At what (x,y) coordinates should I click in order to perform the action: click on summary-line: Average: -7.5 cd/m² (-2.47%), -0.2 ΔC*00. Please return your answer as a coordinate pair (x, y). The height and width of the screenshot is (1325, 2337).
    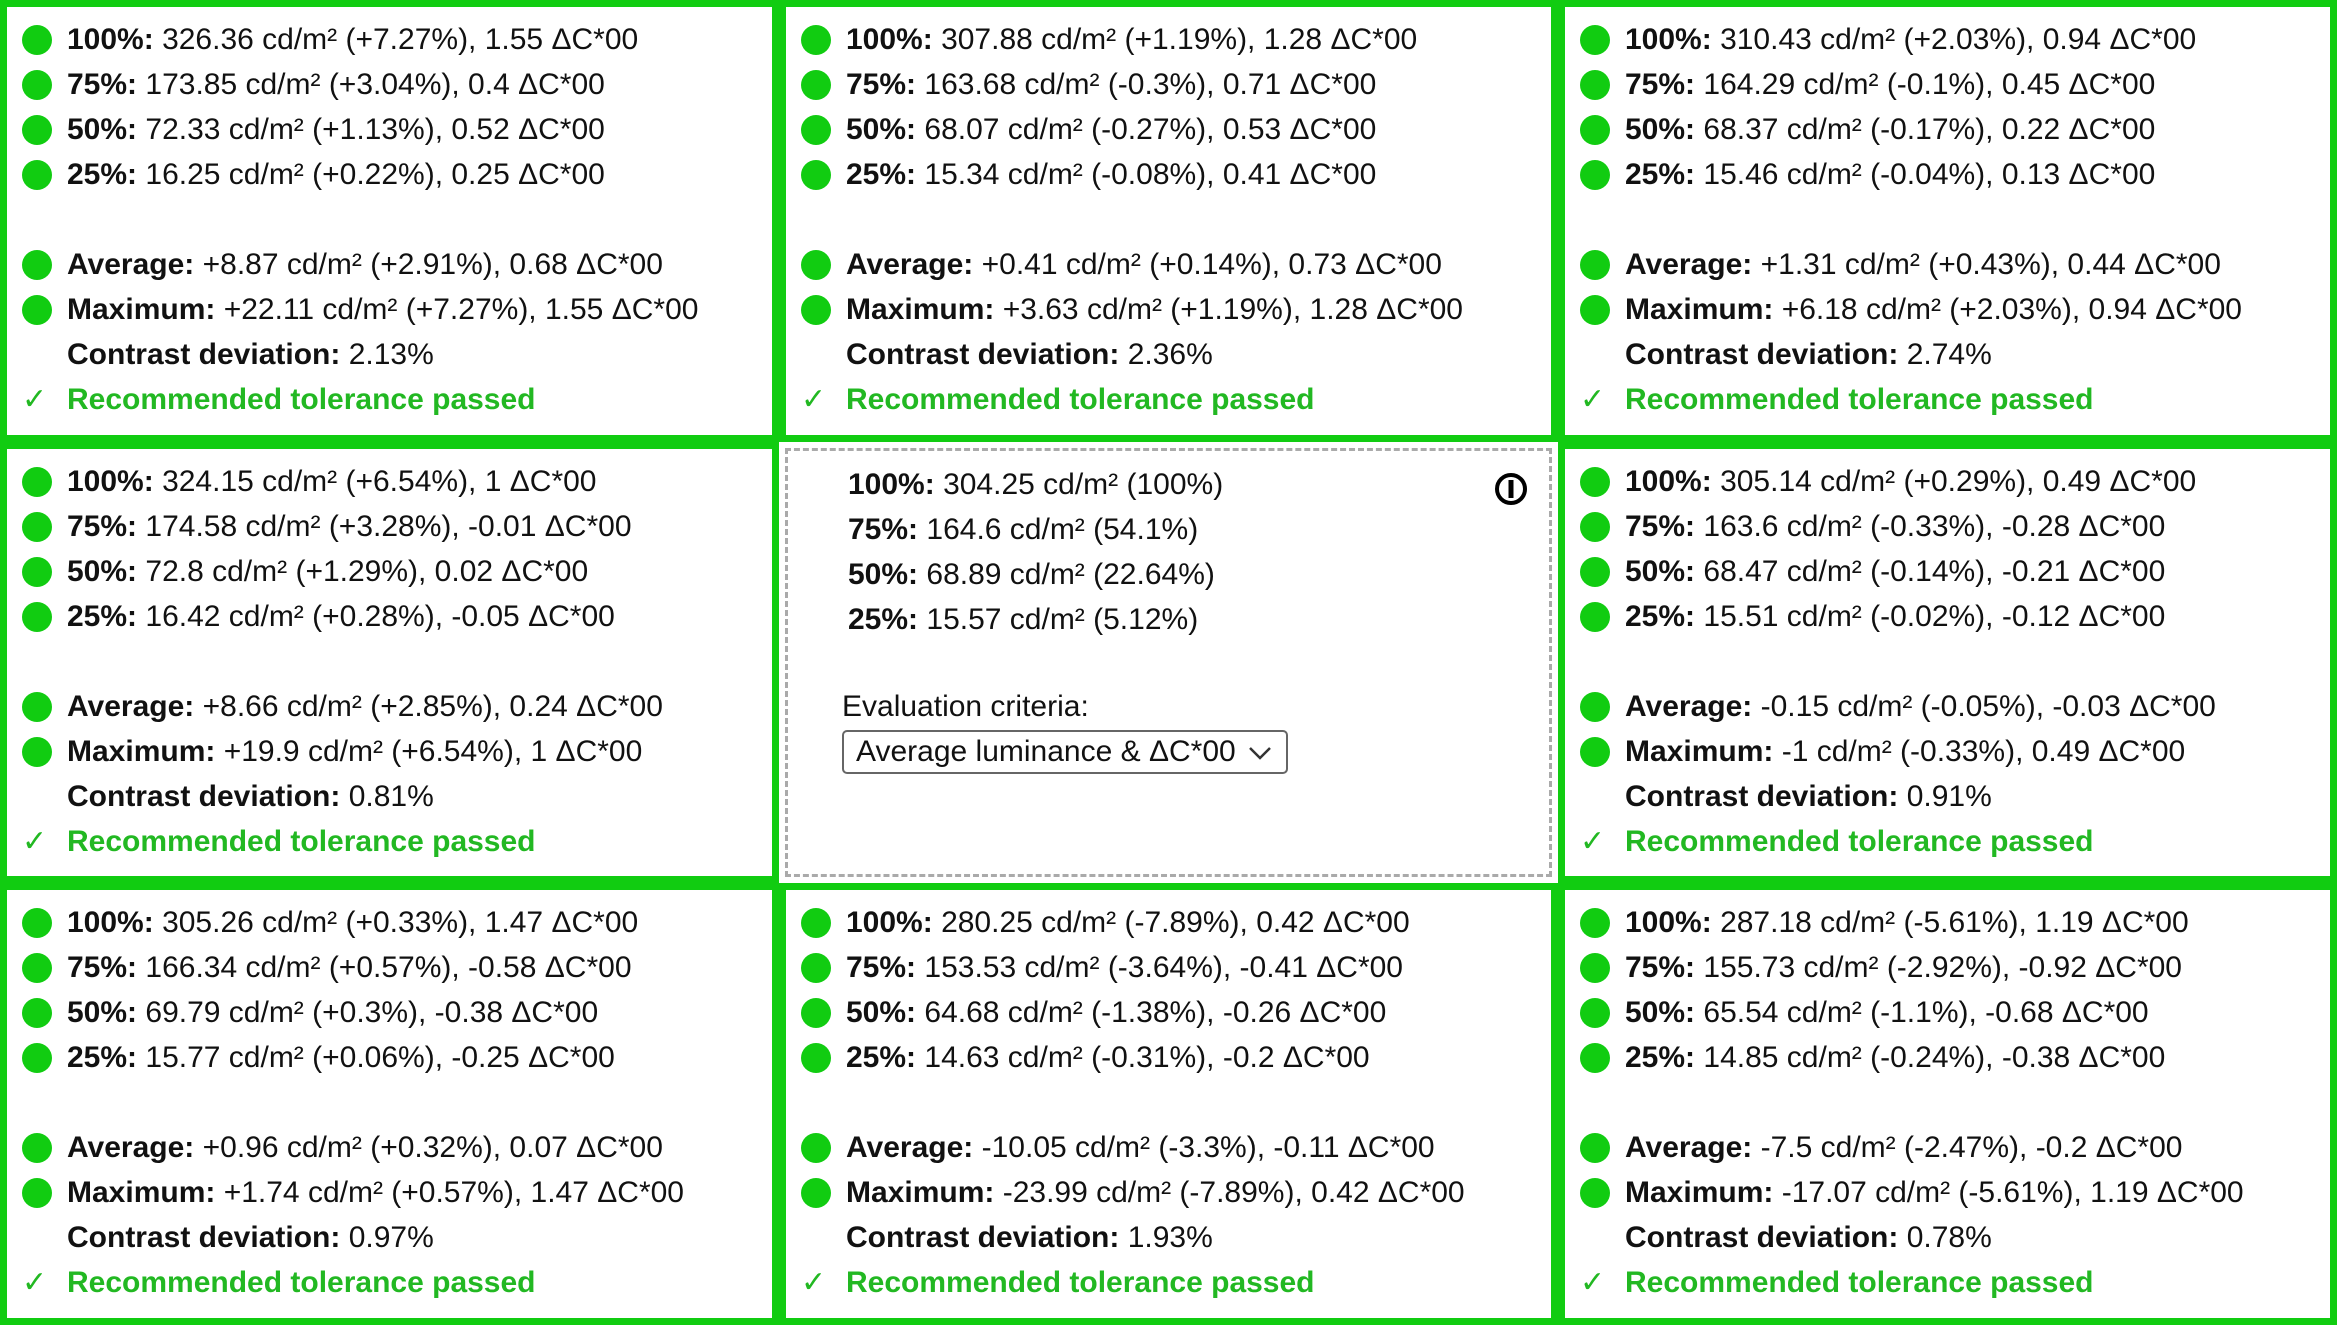
    Looking at the image, I should click on (1903, 1148).